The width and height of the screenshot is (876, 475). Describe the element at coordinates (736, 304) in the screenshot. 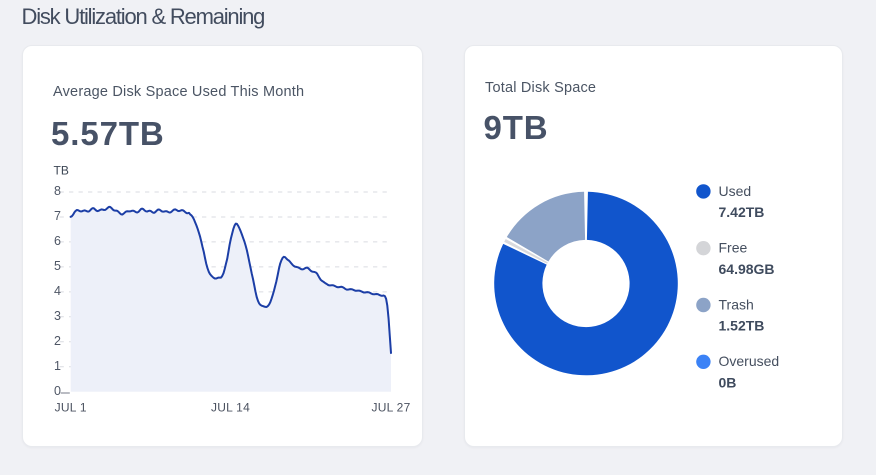

I see `svg-text: Trash` at that location.